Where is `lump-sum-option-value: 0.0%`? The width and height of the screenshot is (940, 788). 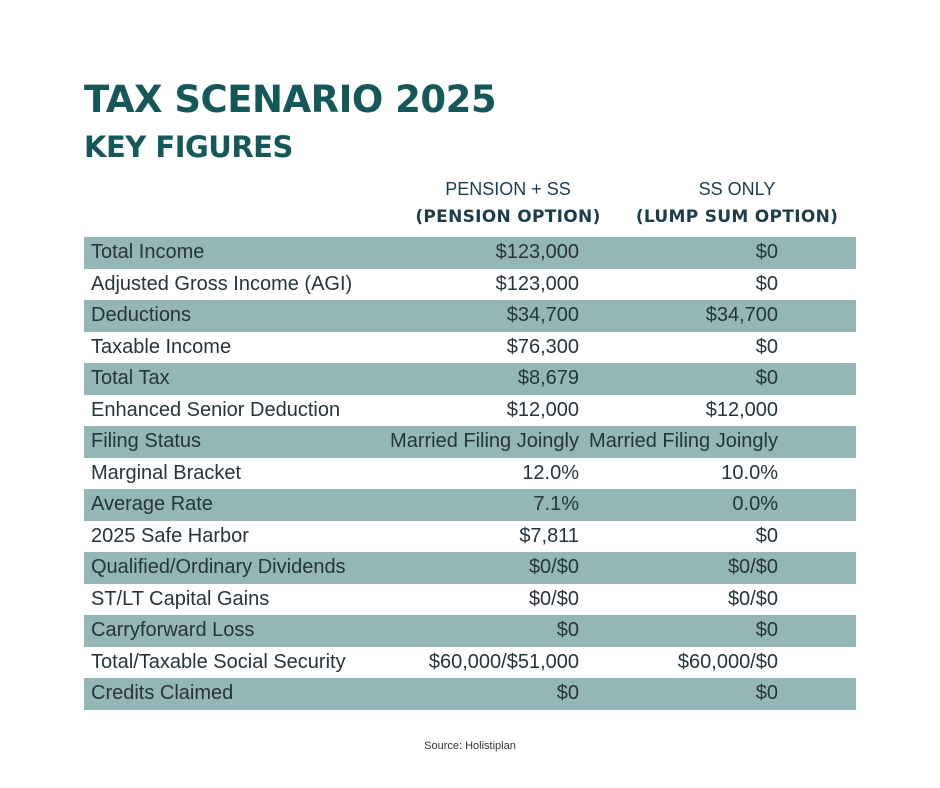 lump-sum-option-value: 0.0% is located at coordinates (755, 504).